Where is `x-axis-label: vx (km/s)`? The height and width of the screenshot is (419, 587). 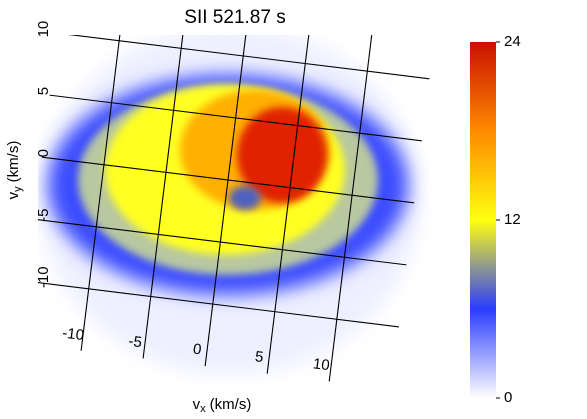 x-axis-label: vx (km/s) is located at coordinates (222, 405).